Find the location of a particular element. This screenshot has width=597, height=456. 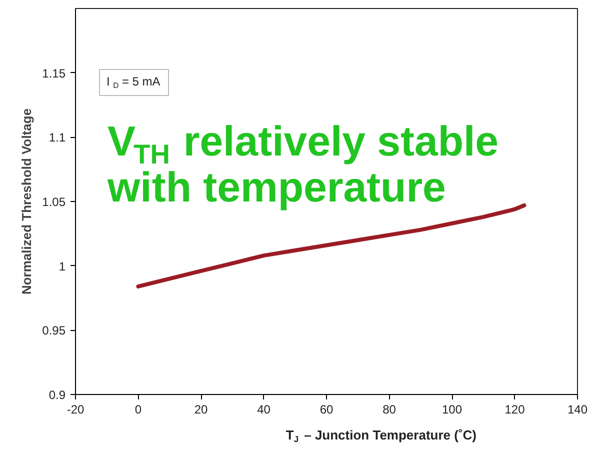

y-tick-label: 1.05 is located at coordinates (54, 202).